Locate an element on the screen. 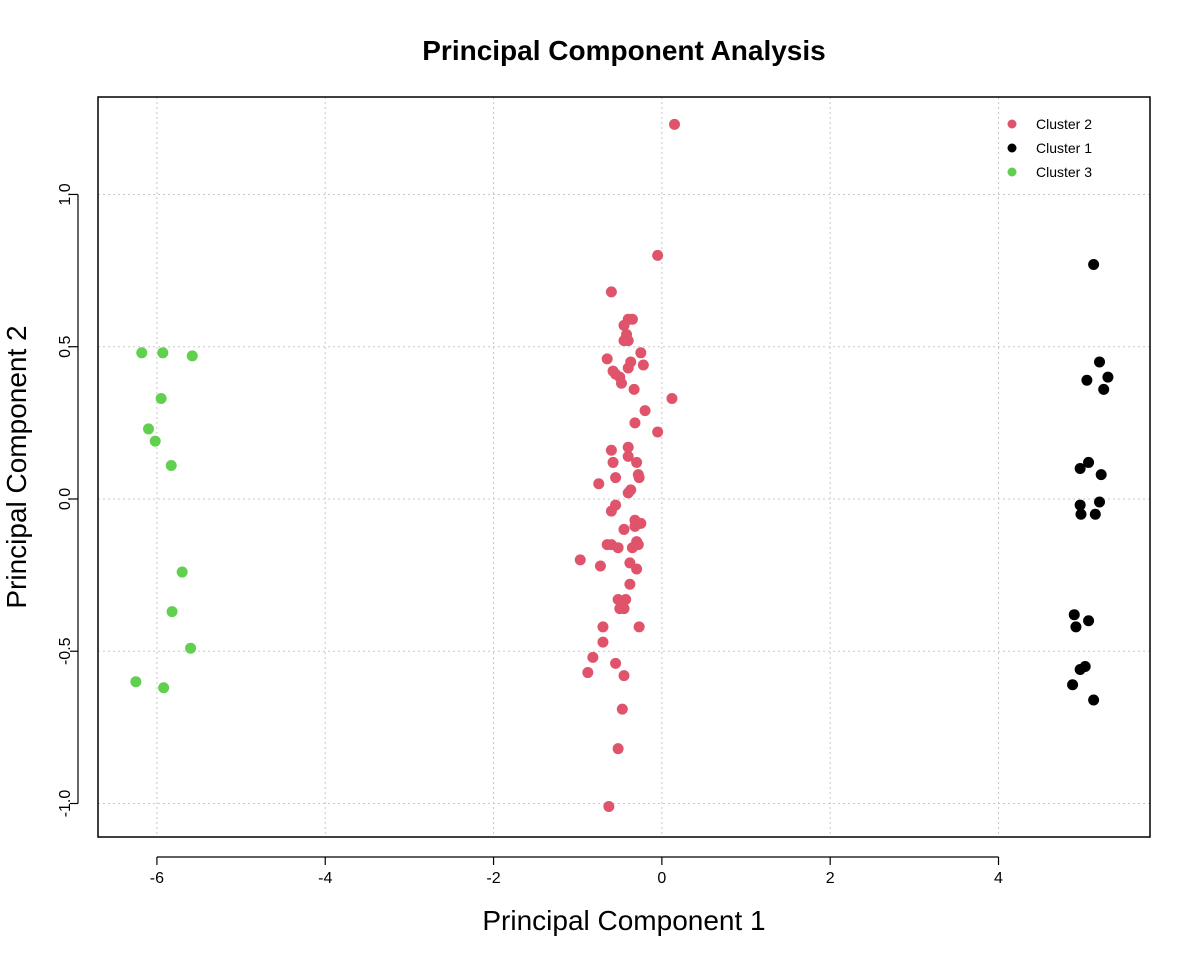 The height and width of the screenshot is (960, 1200). x-tick-label: 4 is located at coordinates (998, 878).